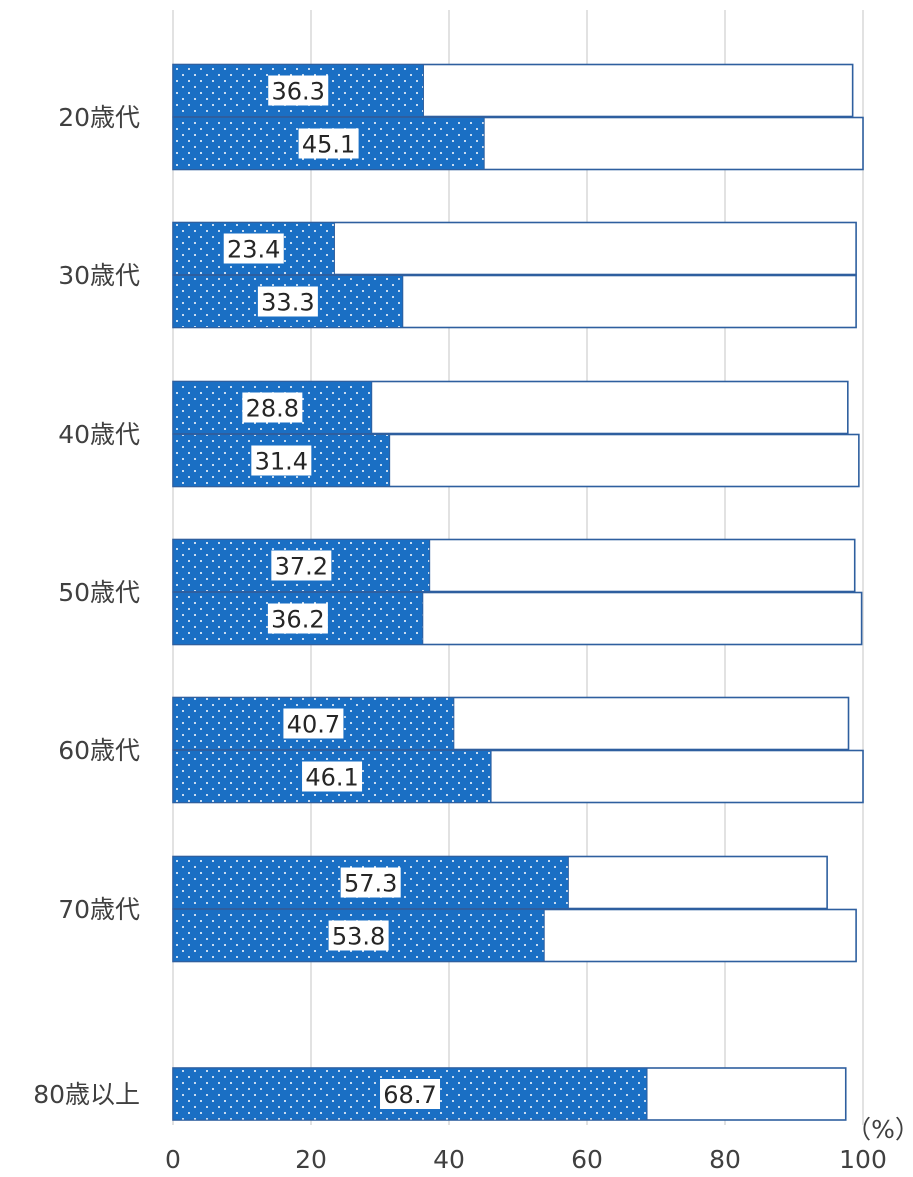 The width and height of the screenshot is (913, 1177). I want to click on data-label: 28.8, so click(272, 409).